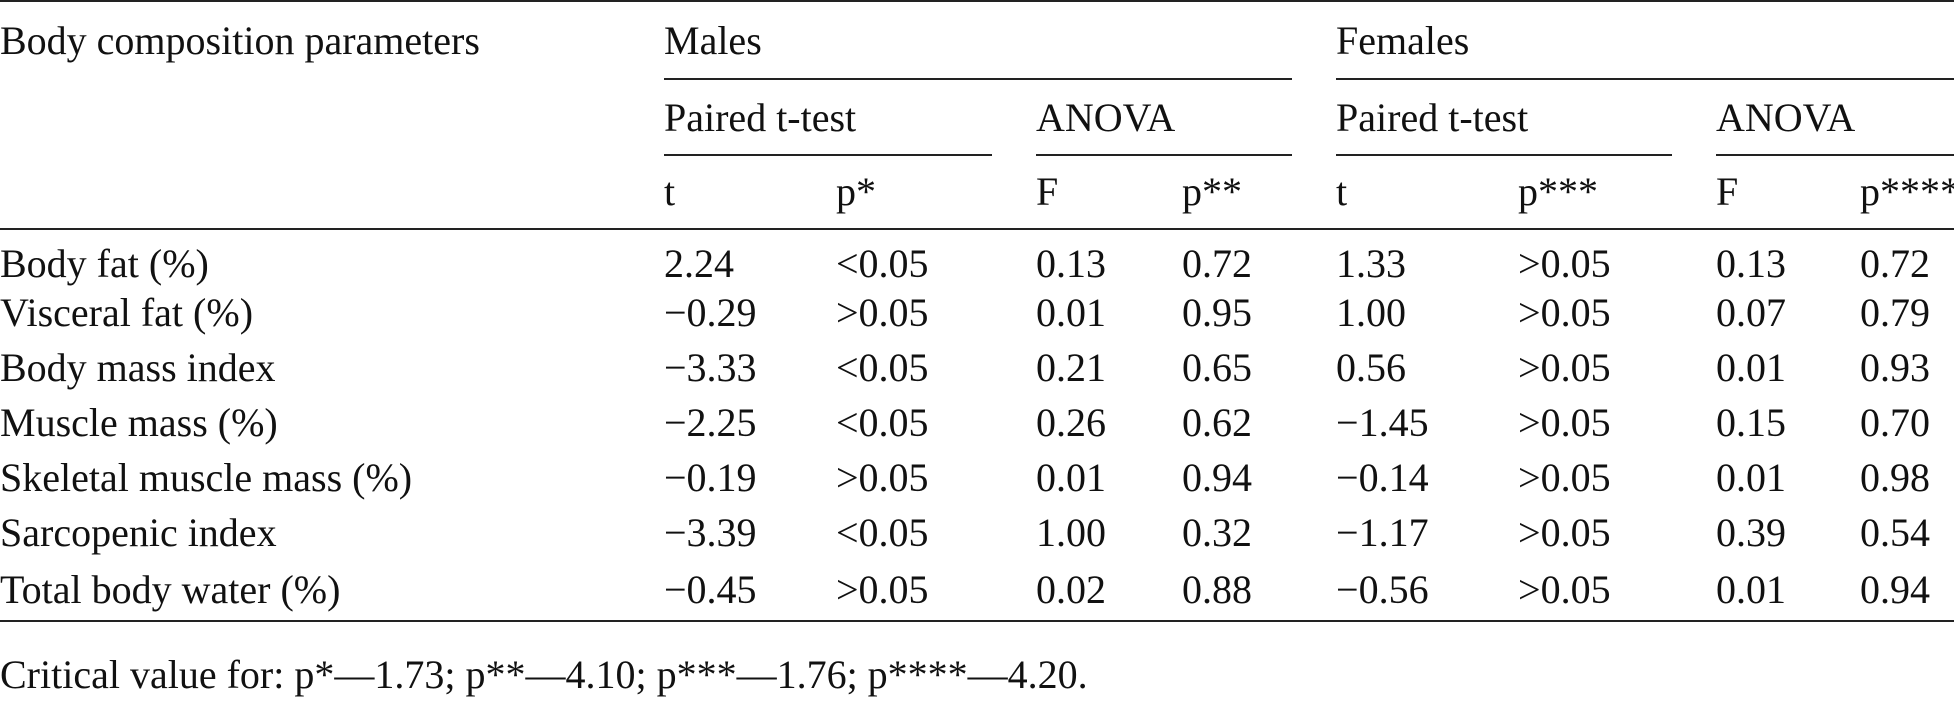  I want to click on table-cell: −0.29, so click(710, 312).